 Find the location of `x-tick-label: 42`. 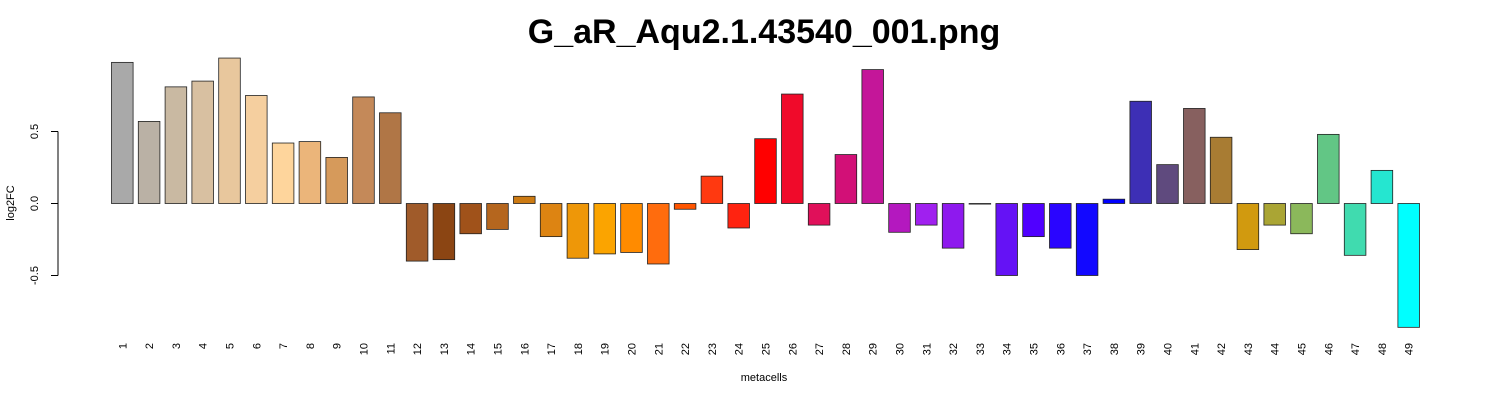

x-tick-label: 42 is located at coordinates (1222, 349).